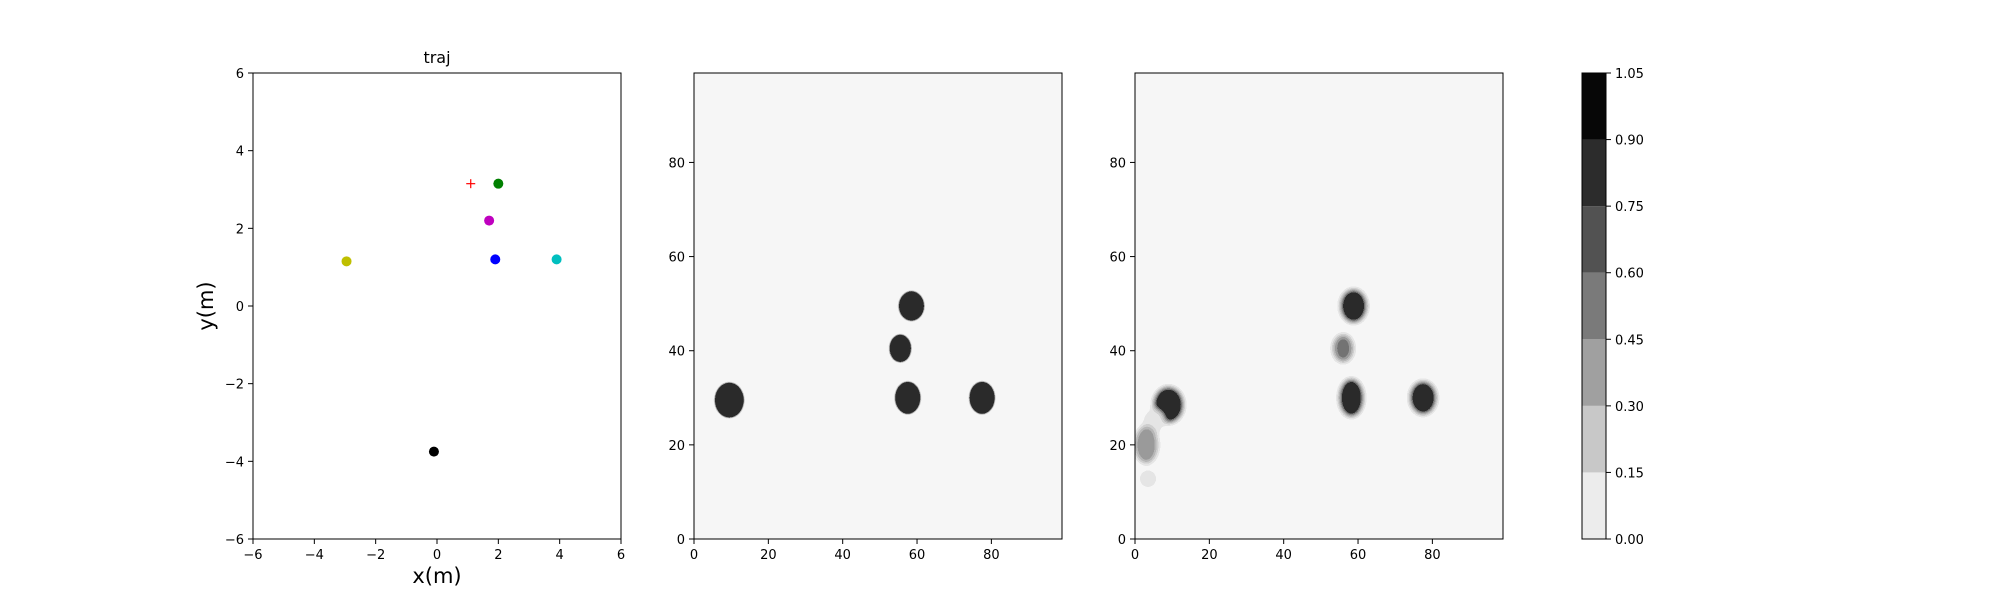 The image size is (2000, 600). I want to click on colorbar-tick-label: 0.00, so click(1629, 540).